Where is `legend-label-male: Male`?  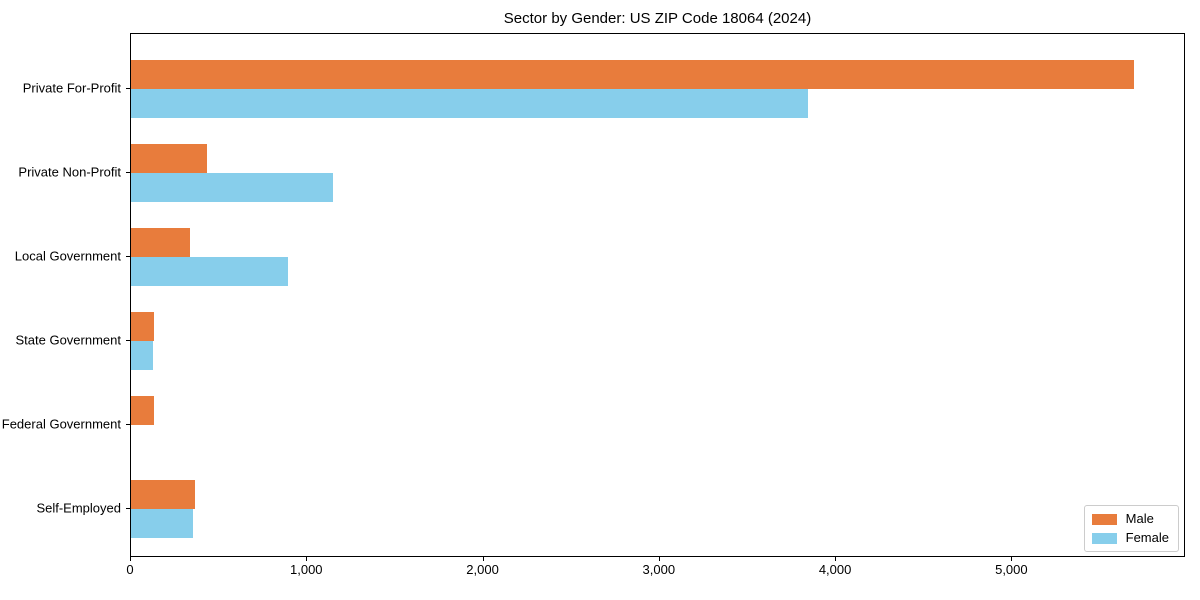
legend-label-male: Male is located at coordinates (1139, 518).